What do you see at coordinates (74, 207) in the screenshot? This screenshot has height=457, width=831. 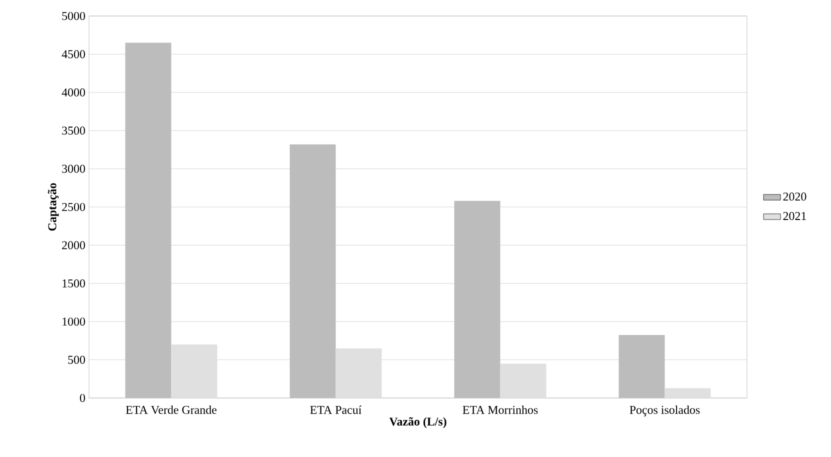 I see `y-tick-label: 2500` at bounding box center [74, 207].